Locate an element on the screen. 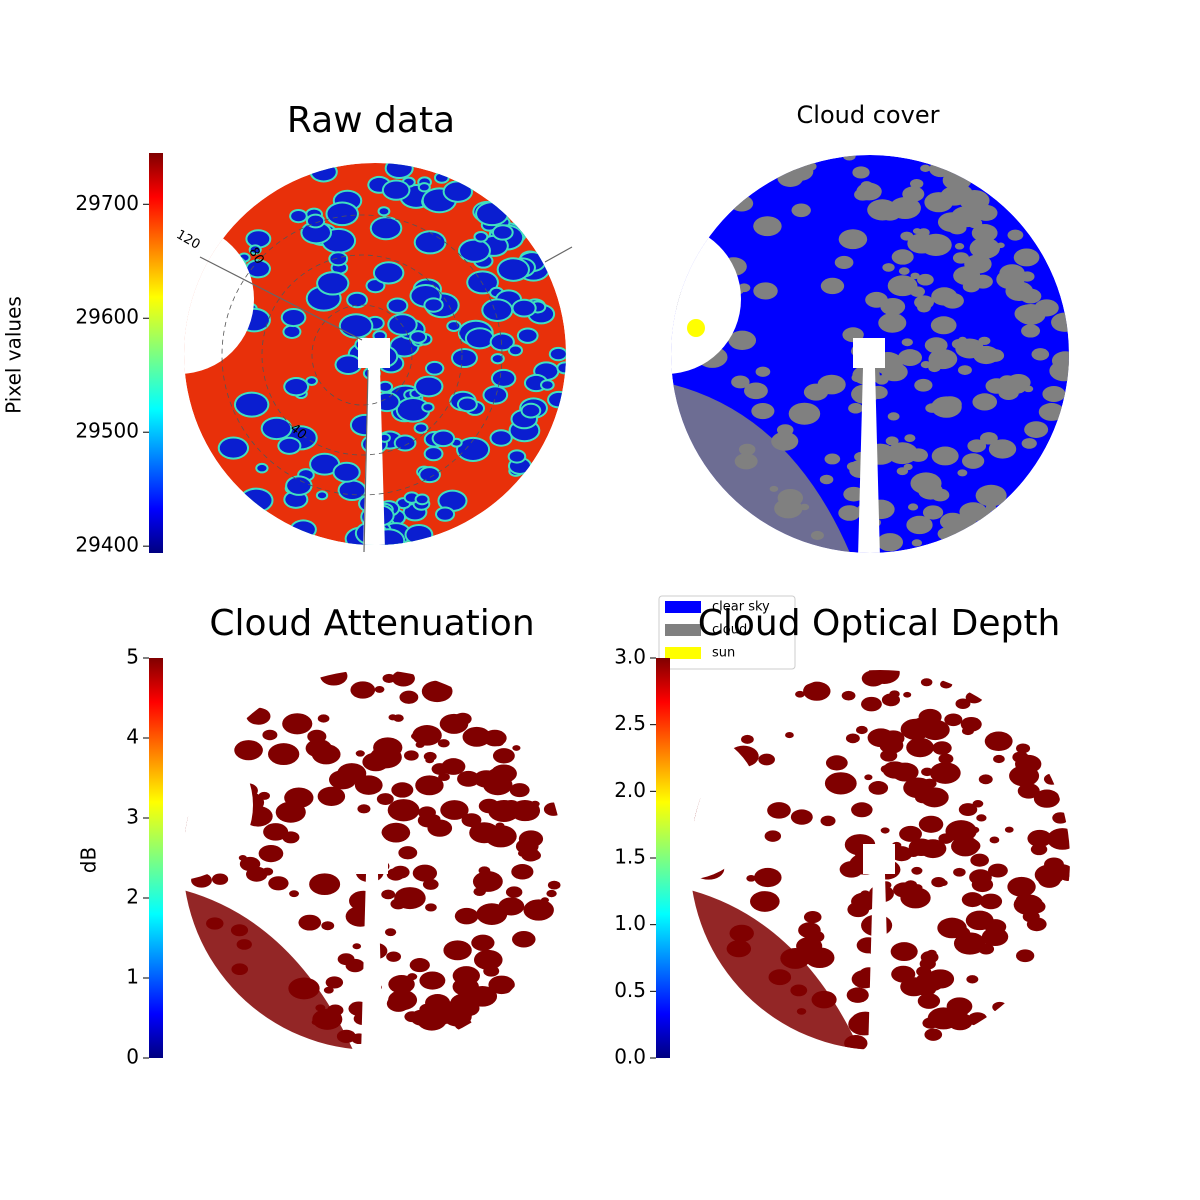  polar-label: 120 is located at coordinates (187, 239).